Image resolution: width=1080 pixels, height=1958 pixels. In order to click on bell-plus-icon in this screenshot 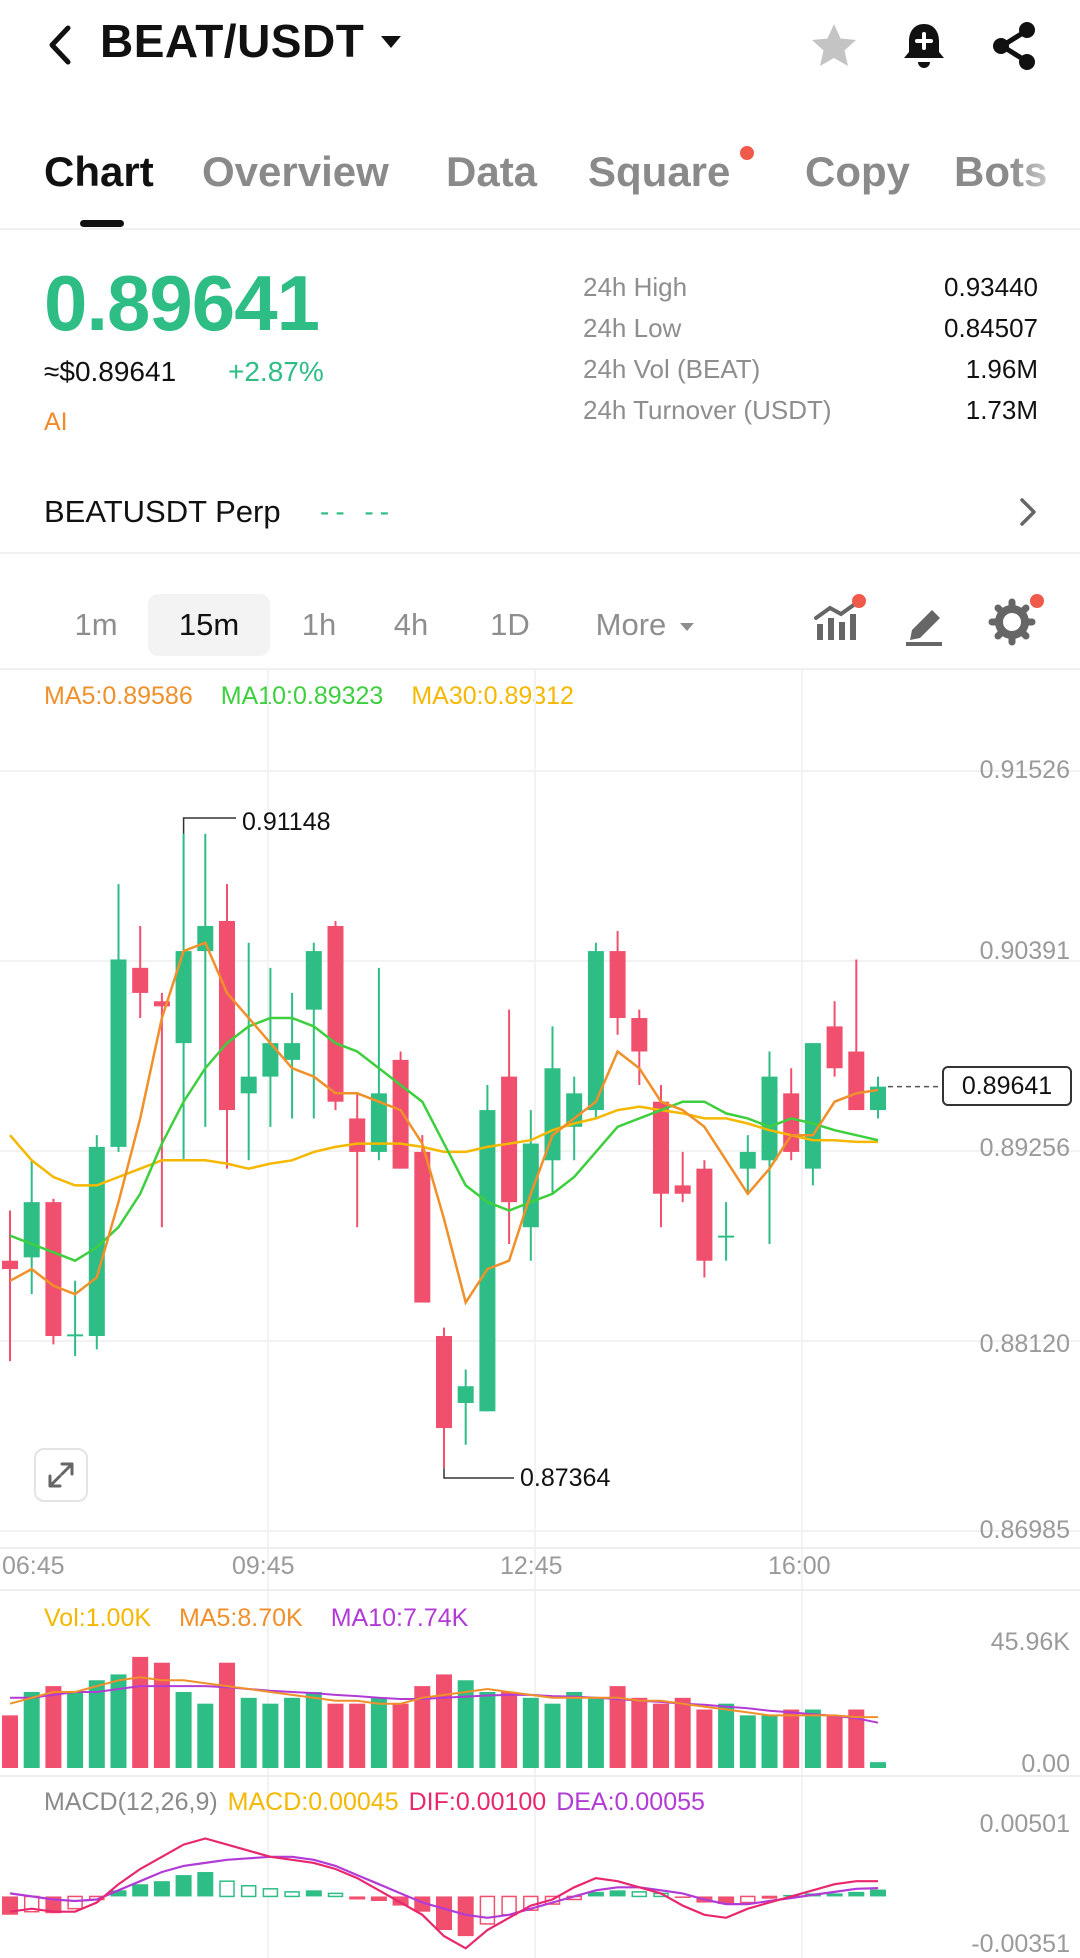, I will do `click(924, 46)`.